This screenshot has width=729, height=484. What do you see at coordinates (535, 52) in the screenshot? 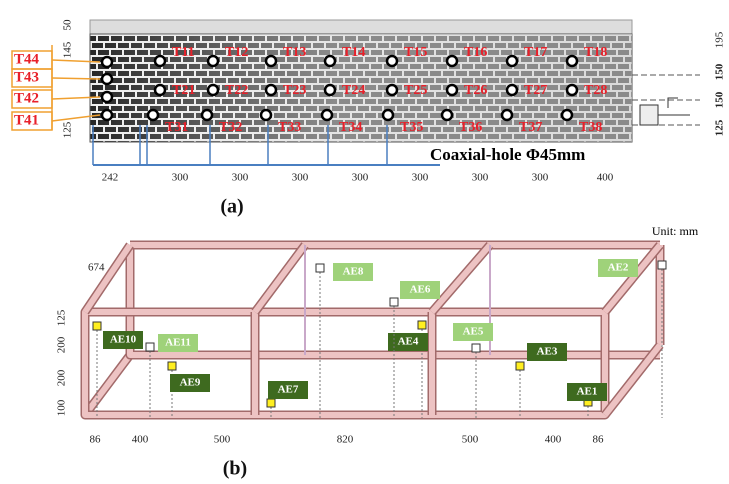
I see `sensor-label: T17` at bounding box center [535, 52].